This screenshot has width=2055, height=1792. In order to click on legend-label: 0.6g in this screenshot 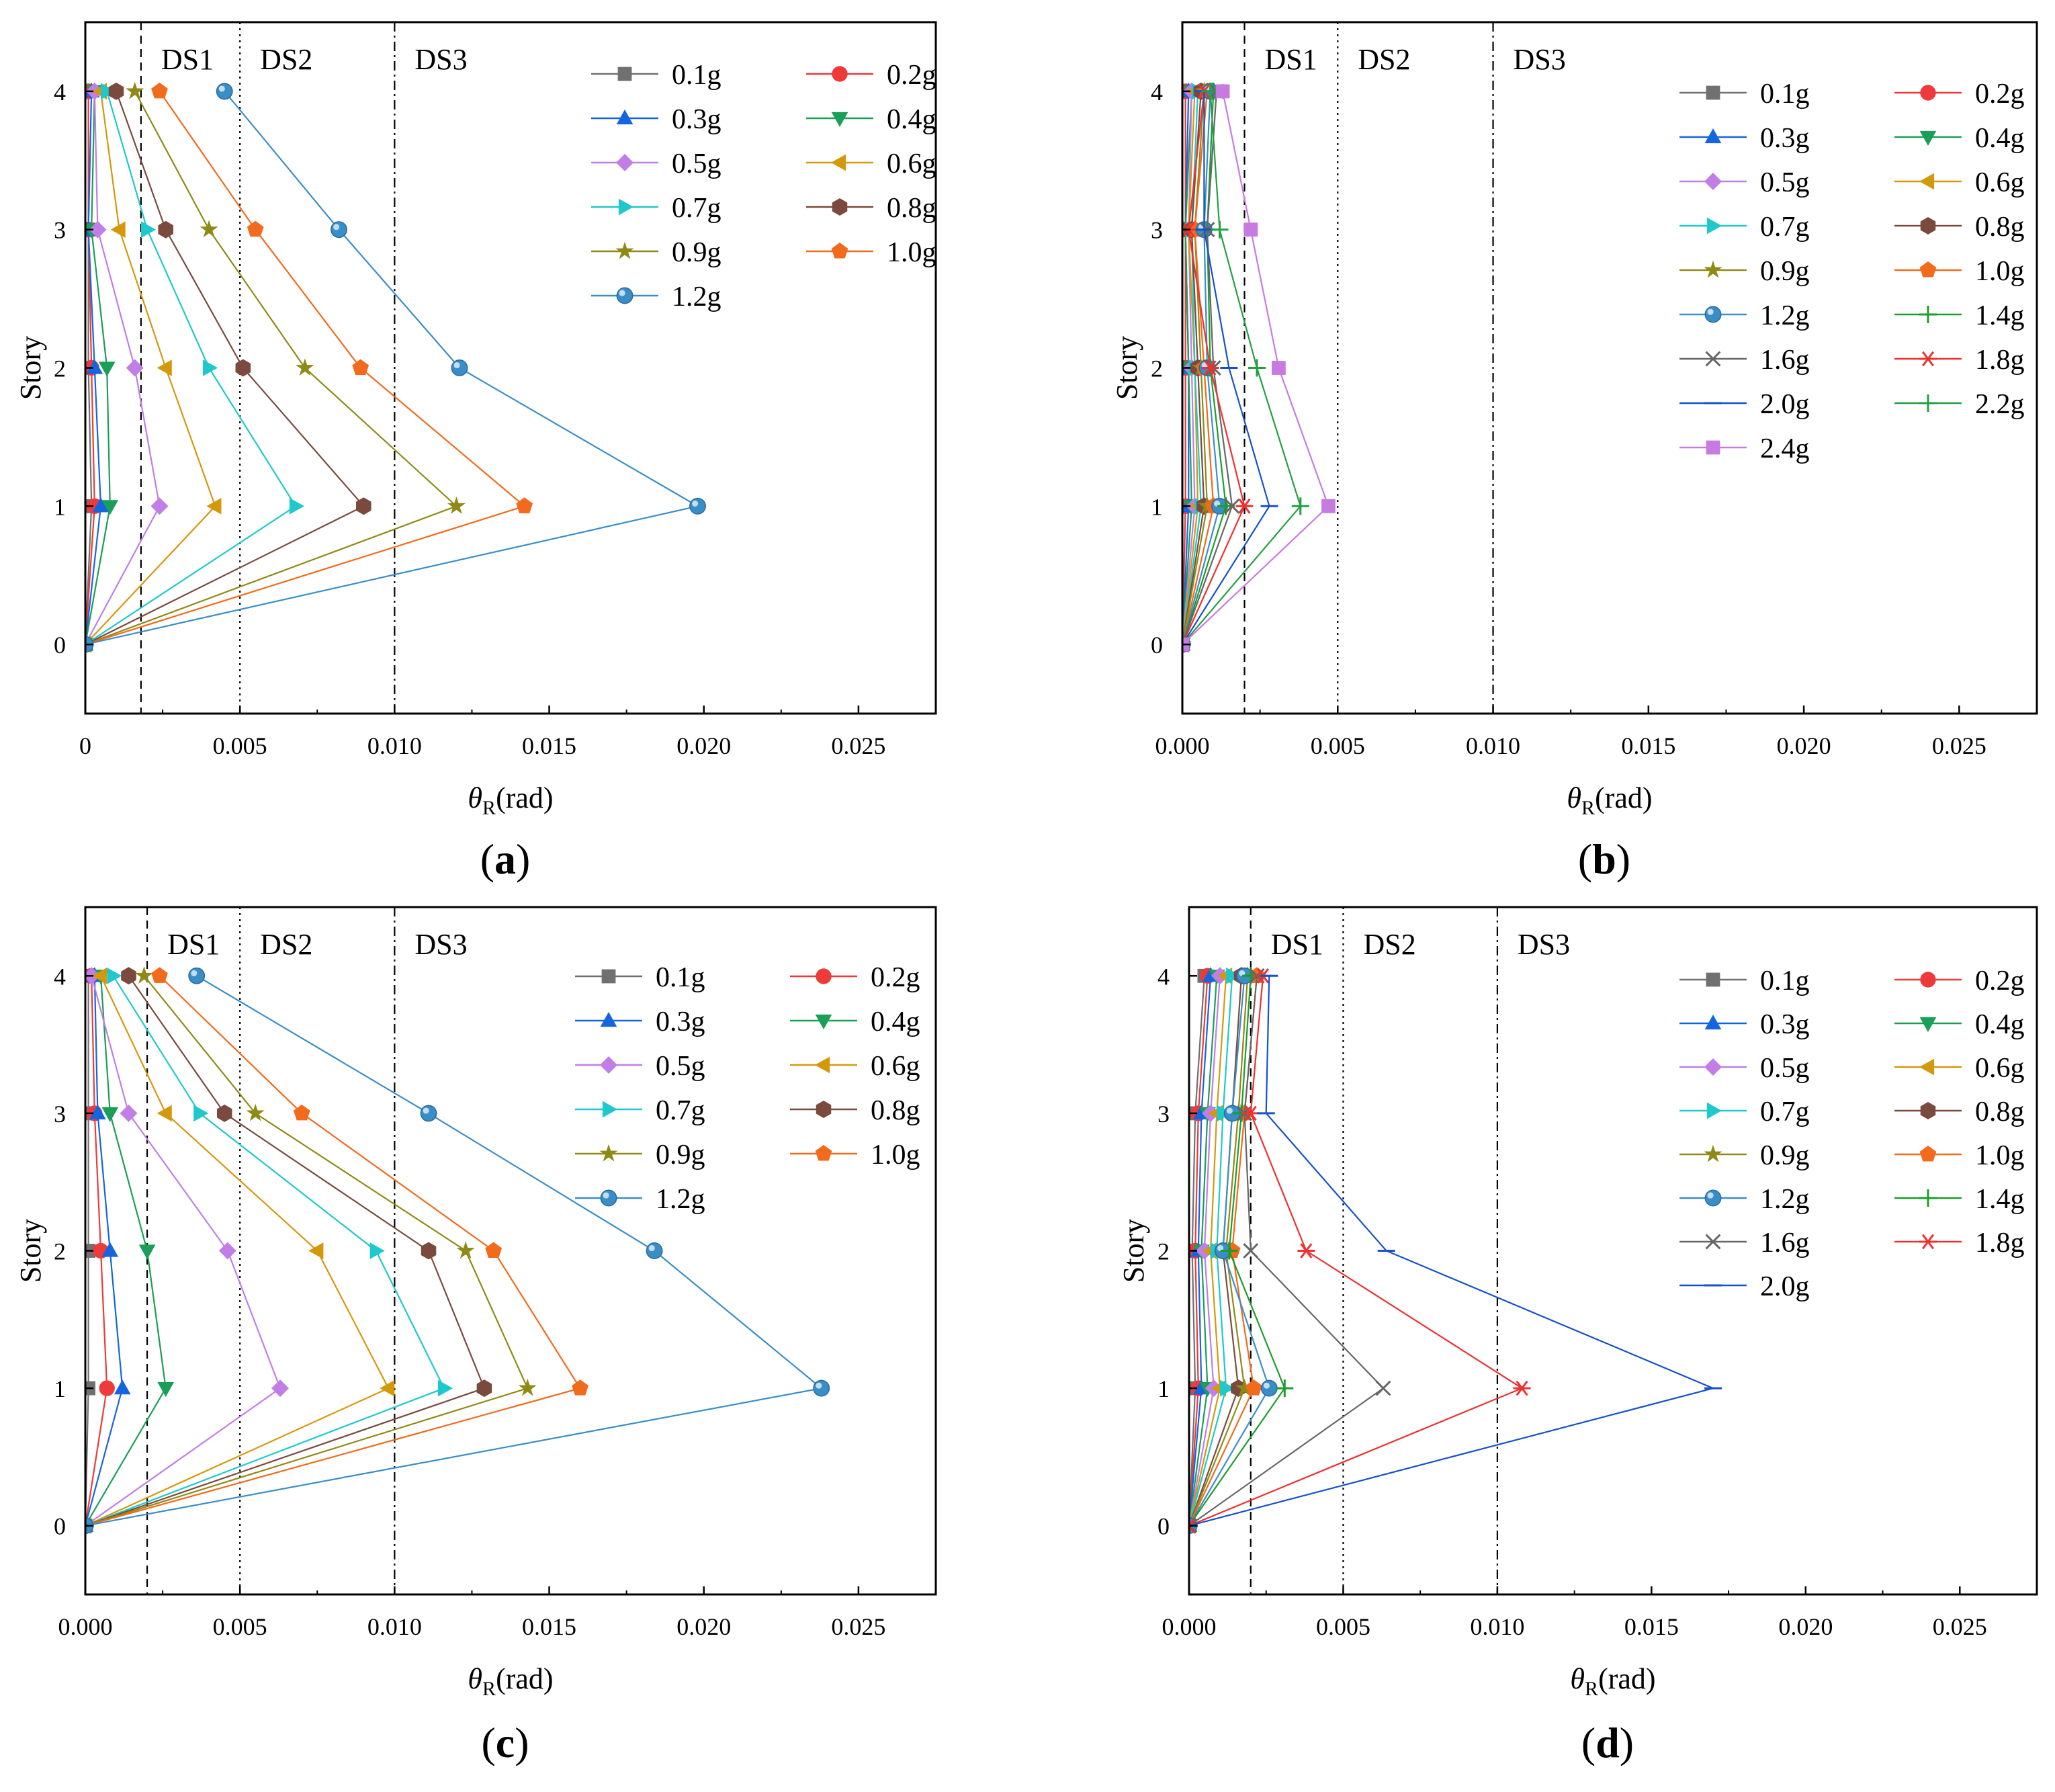, I will do `click(2000, 182)`.